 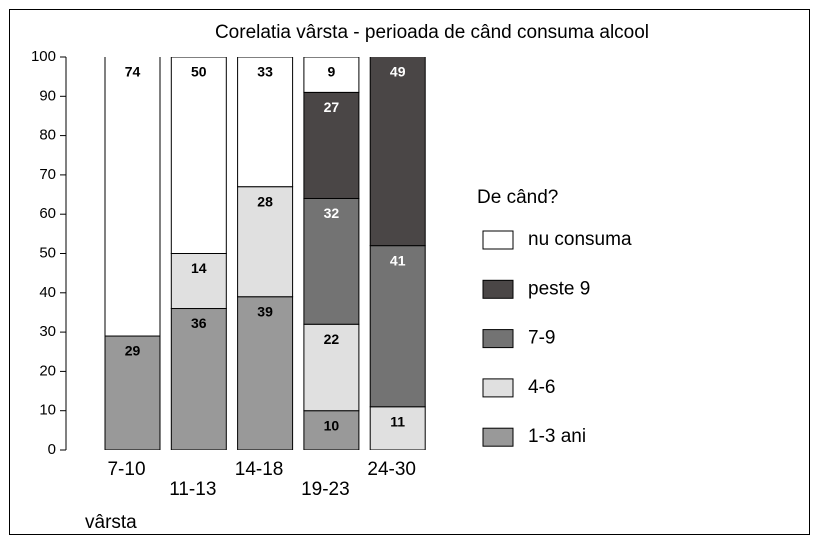 What do you see at coordinates (199, 72) in the screenshot?
I see `data-label: 50` at bounding box center [199, 72].